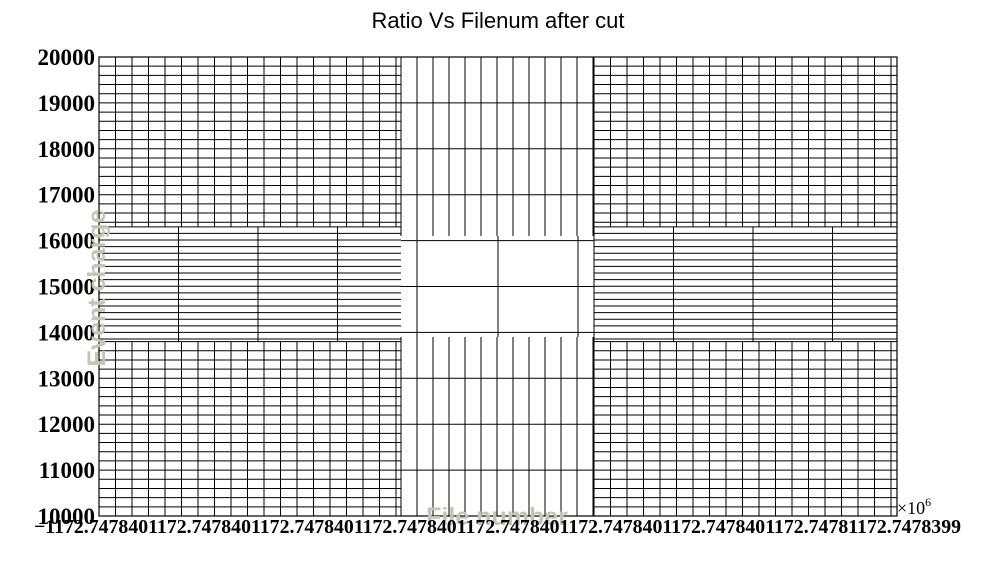 Image resolution: width=996 pixels, height=572 pixels. I want to click on y-tick-label: 18000, so click(67, 149).